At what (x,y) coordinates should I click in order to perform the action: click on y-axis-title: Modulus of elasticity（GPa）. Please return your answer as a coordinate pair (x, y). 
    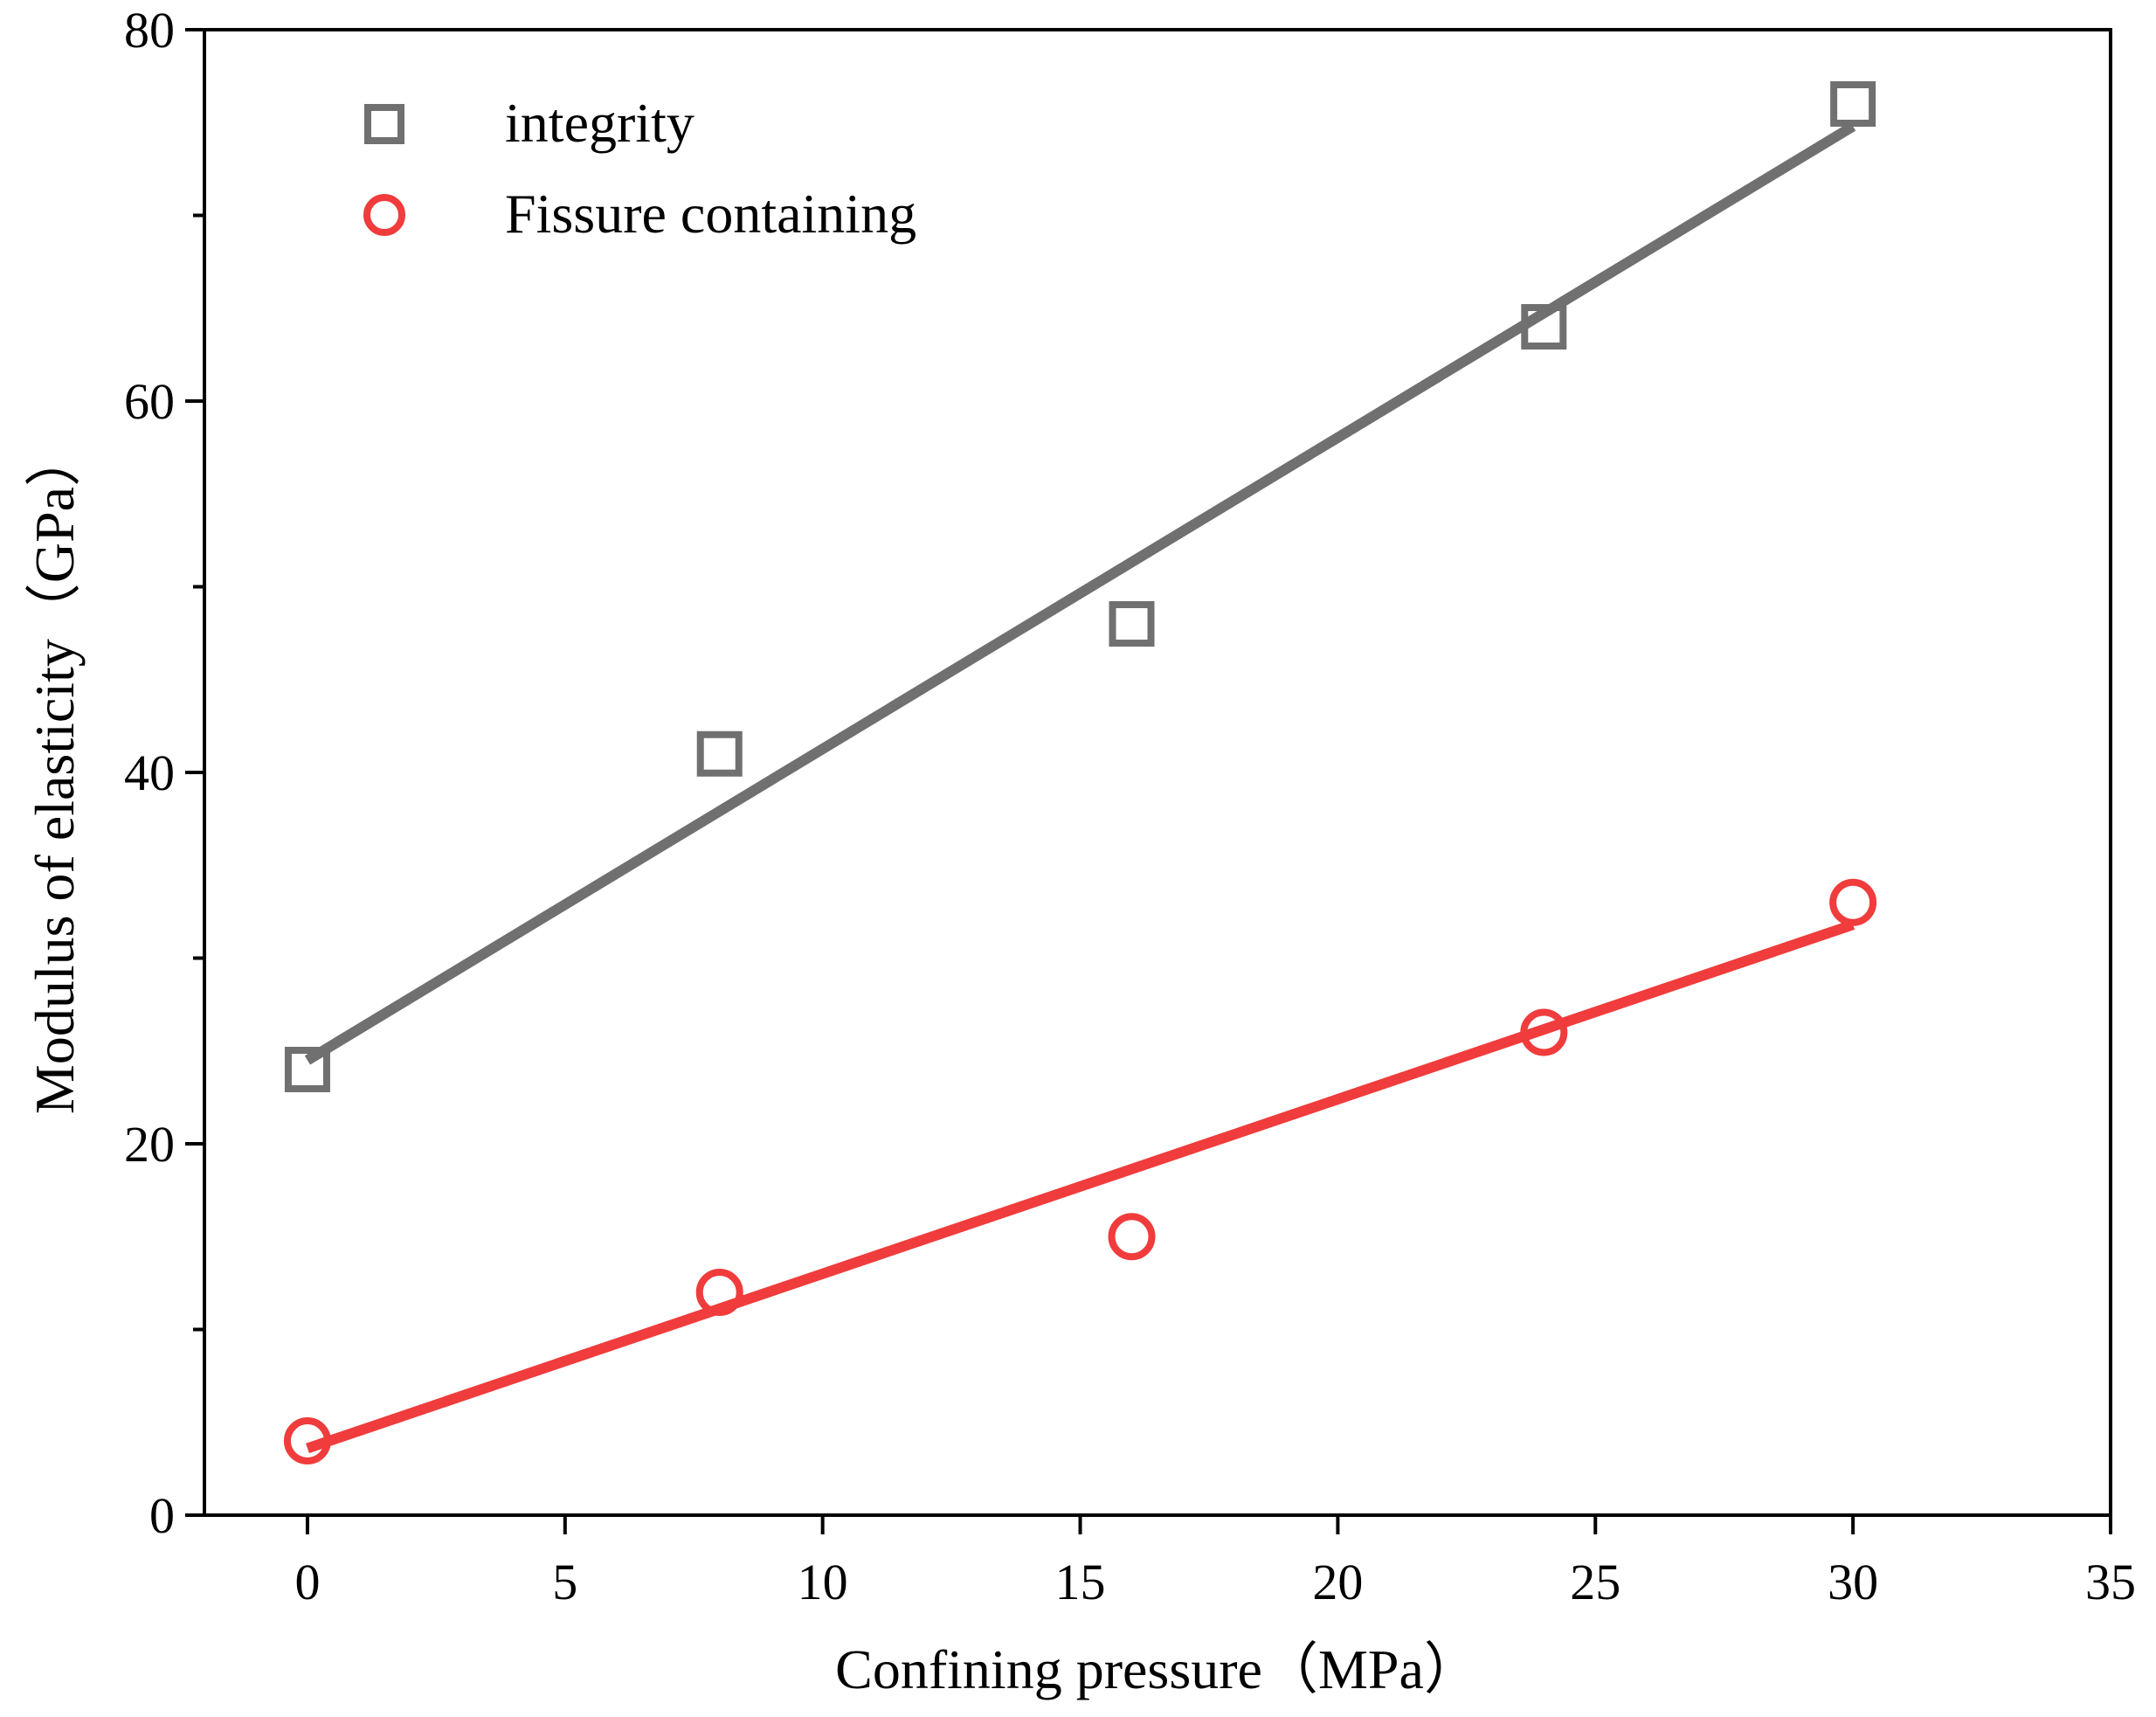
    Looking at the image, I should click on (55, 772).